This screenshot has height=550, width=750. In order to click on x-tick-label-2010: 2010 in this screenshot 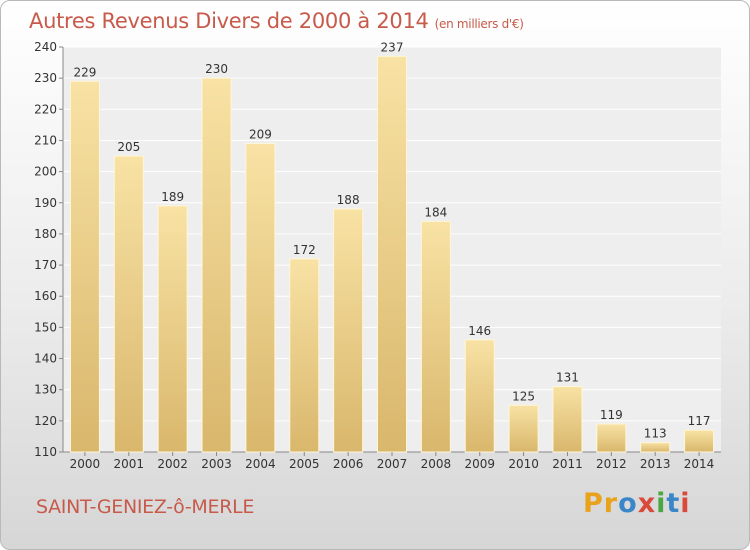, I will do `click(523, 464)`.